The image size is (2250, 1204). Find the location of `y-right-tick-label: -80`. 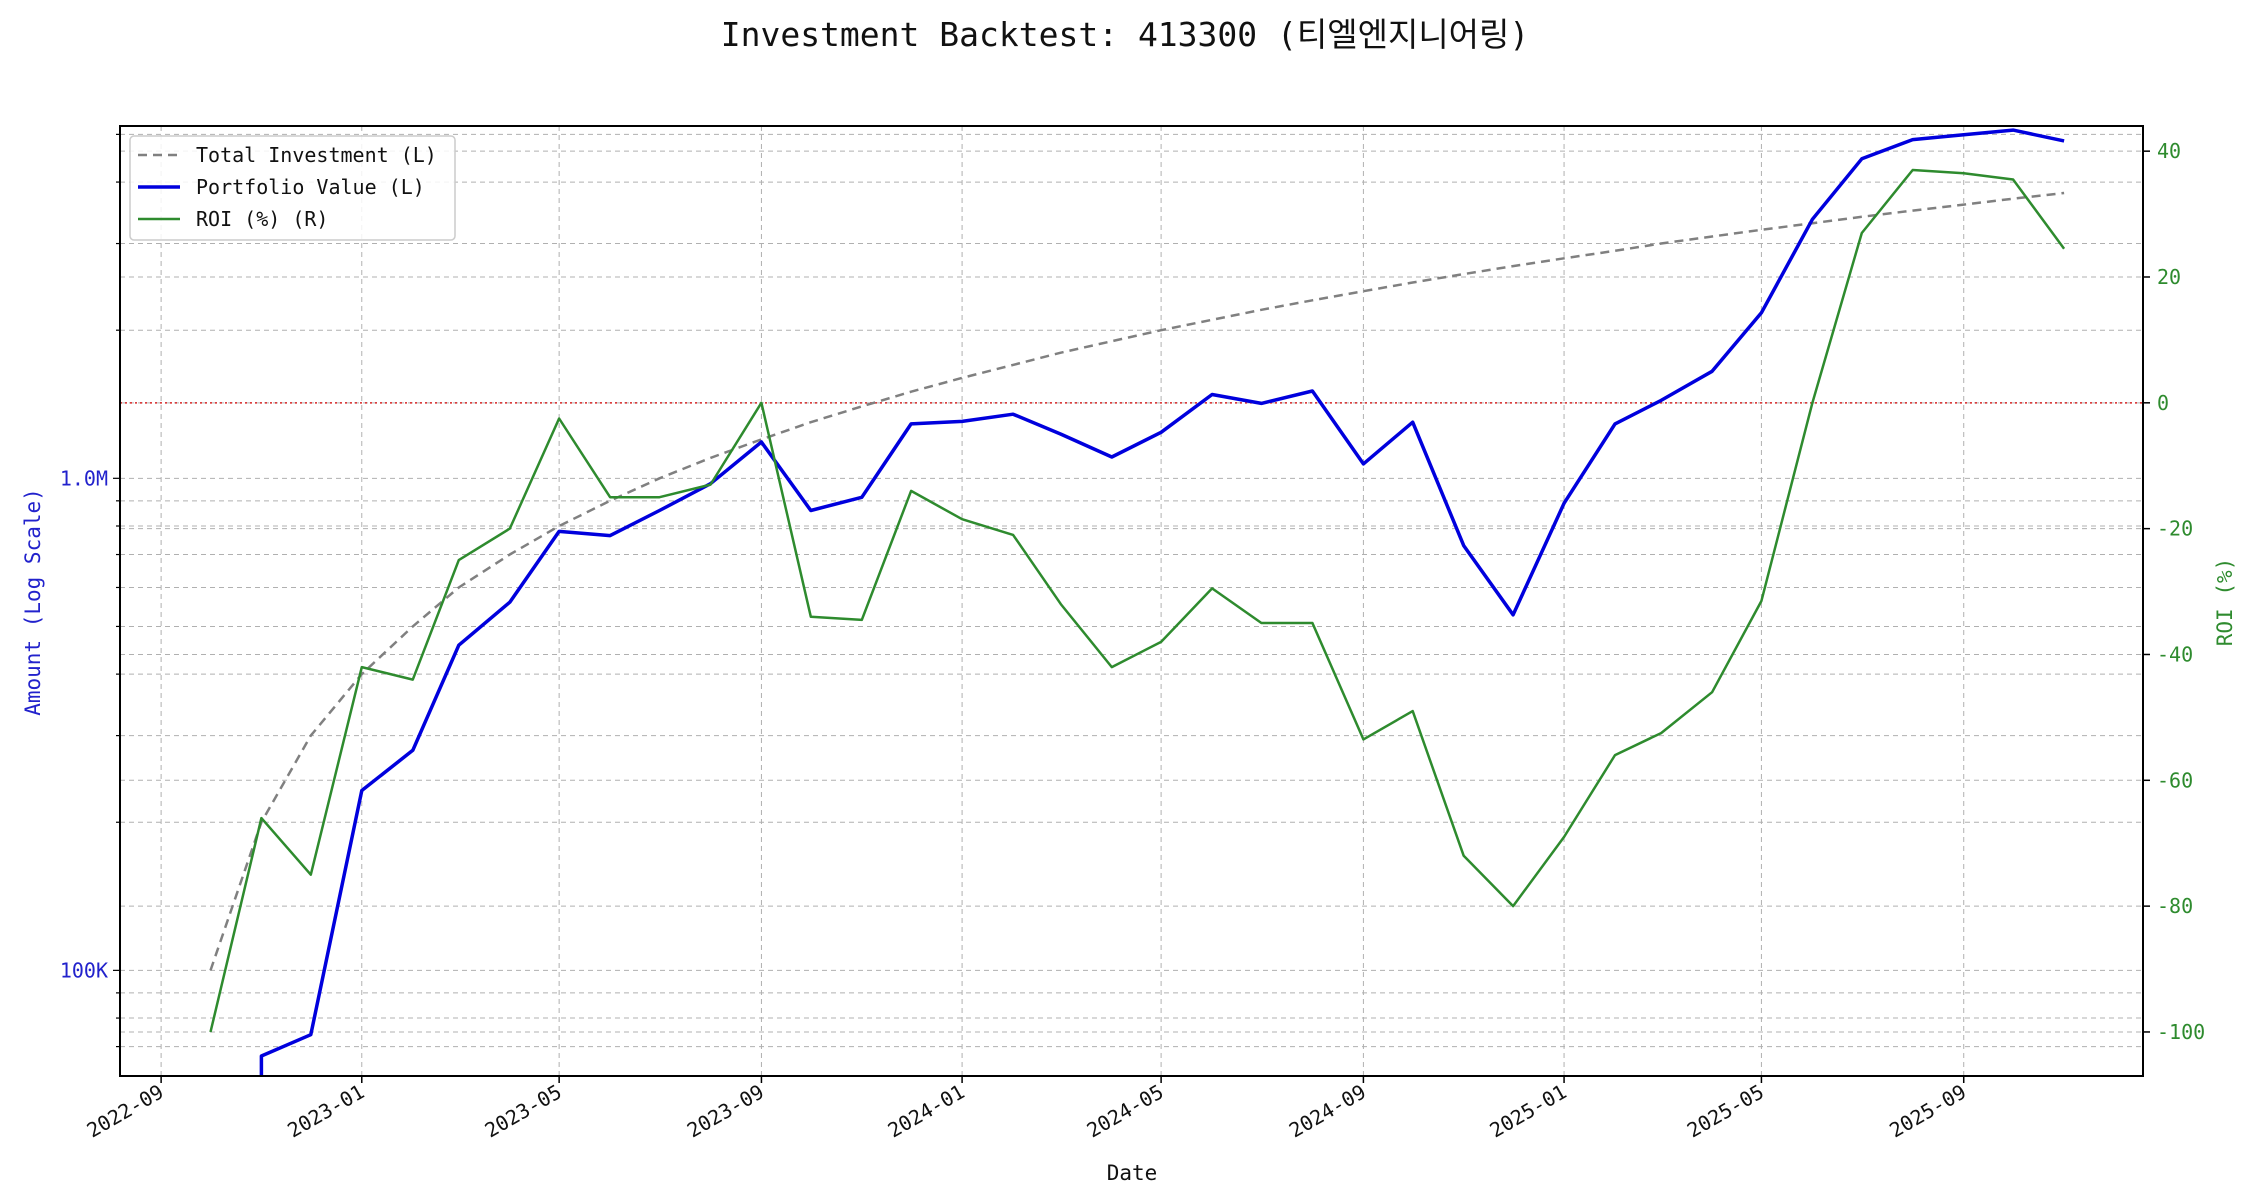

y-right-tick-label: -80 is located at coordinates (2175, 906).